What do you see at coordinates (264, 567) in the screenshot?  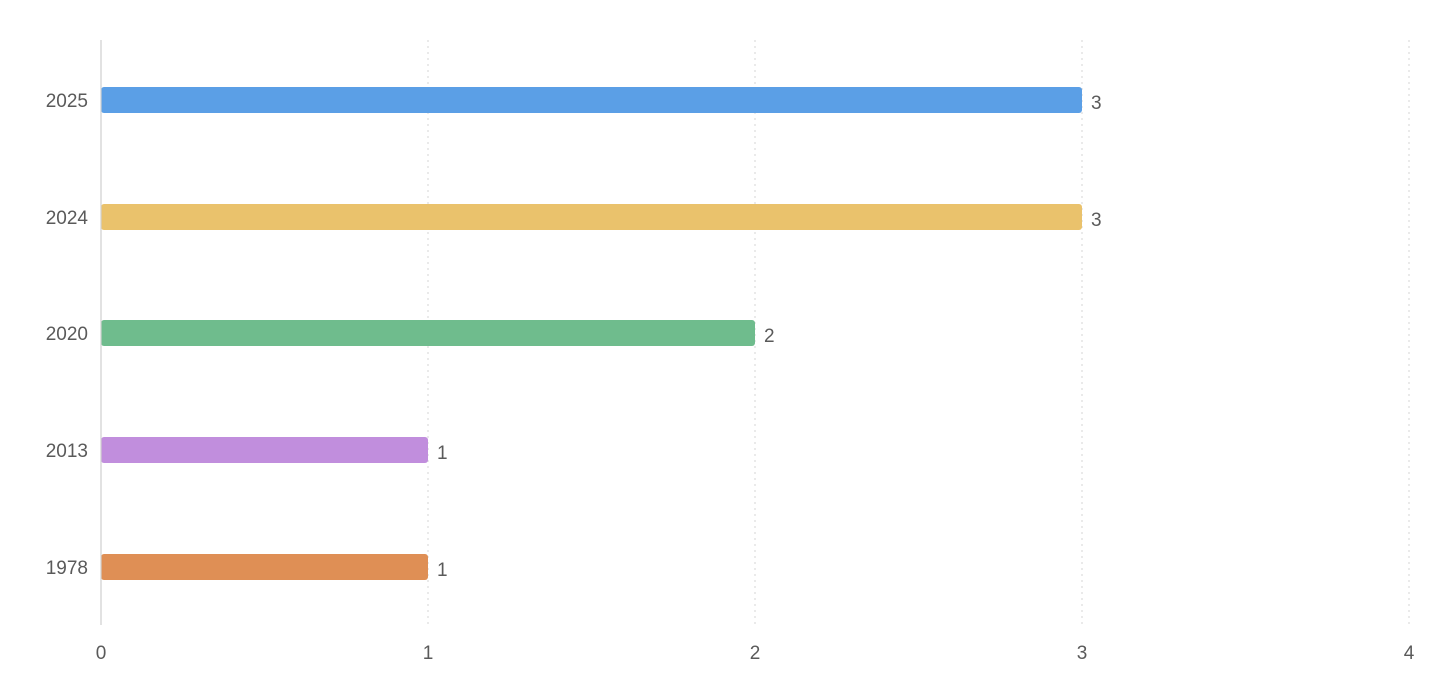 I see `bar-1978` at bounding box center [264, 567].